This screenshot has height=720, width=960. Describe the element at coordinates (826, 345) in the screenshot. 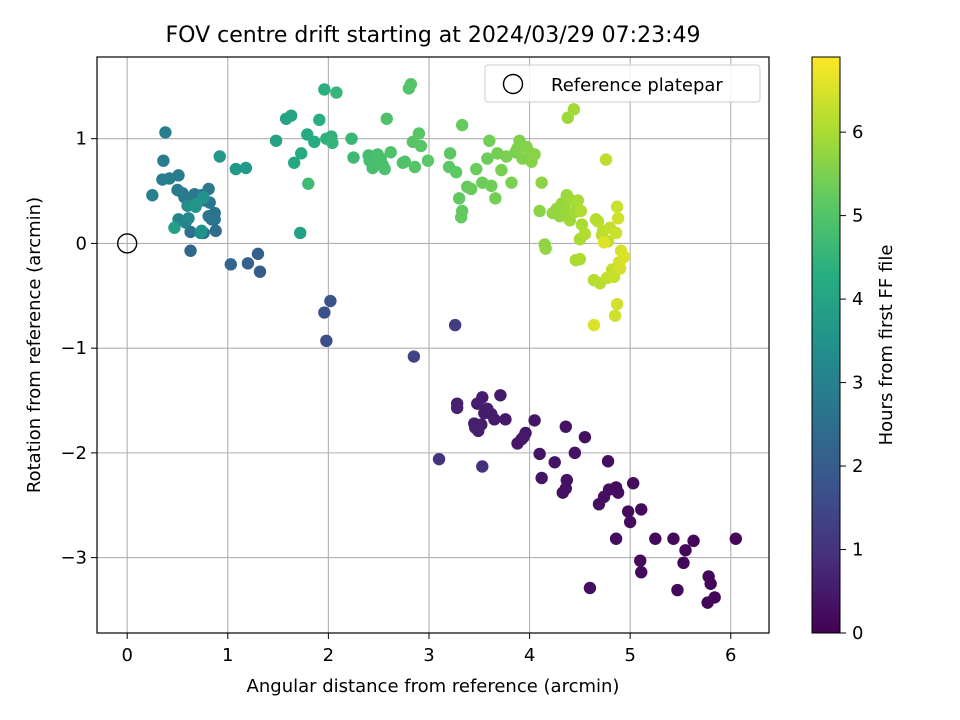

I see `colorbar` at that location.